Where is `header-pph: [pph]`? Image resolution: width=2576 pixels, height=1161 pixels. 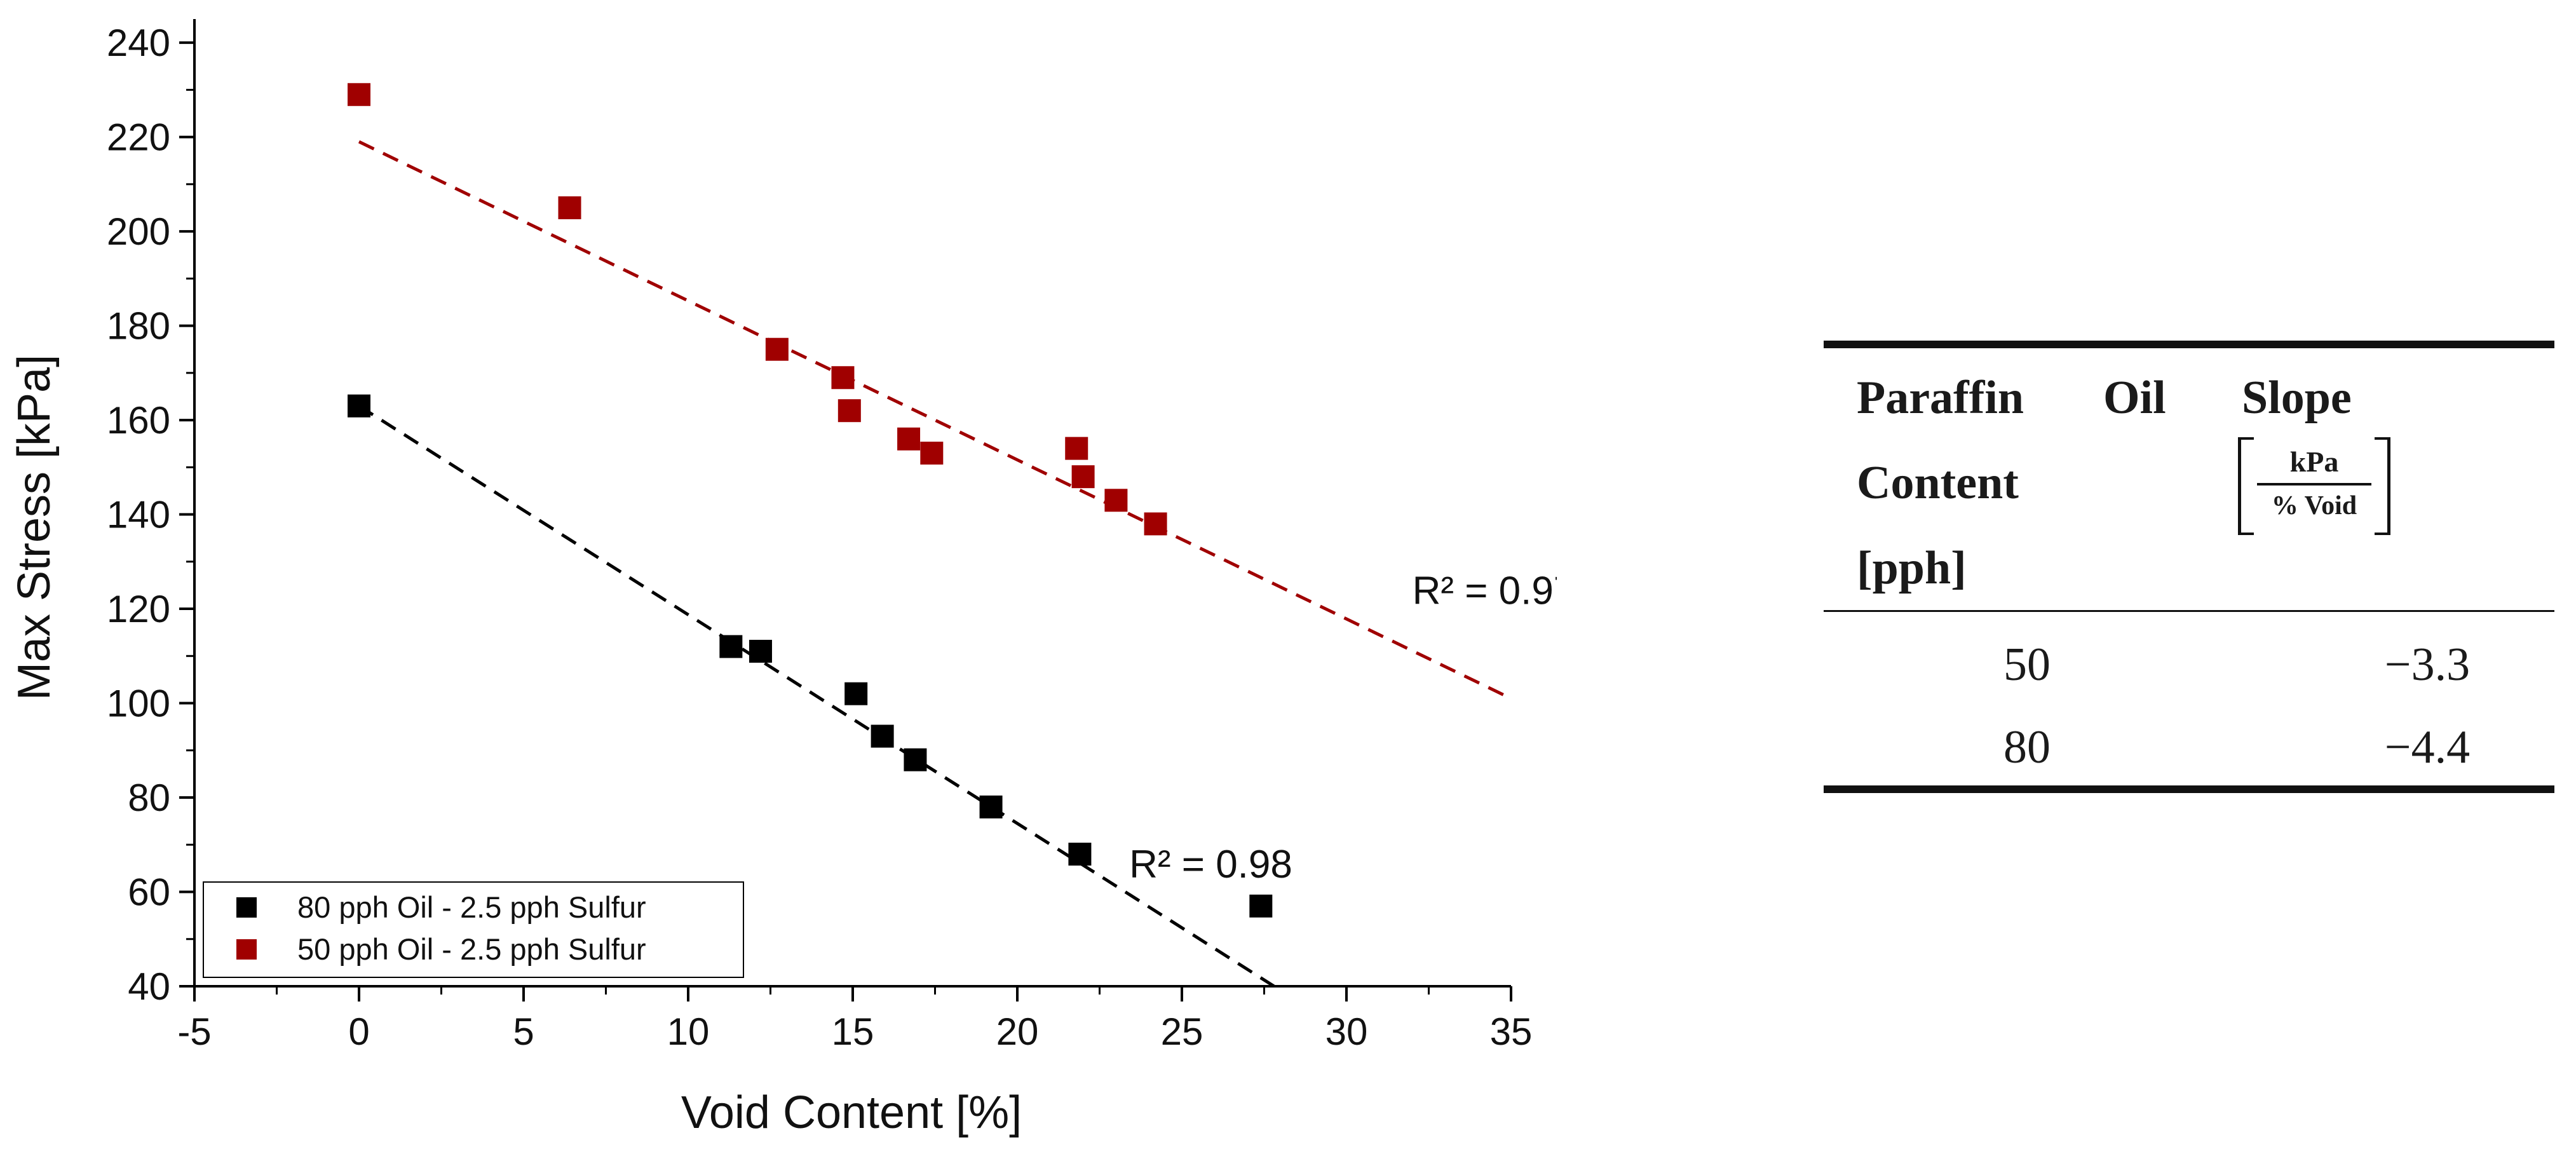 header-pph: [pph] is located at coordinates (1912, 568).